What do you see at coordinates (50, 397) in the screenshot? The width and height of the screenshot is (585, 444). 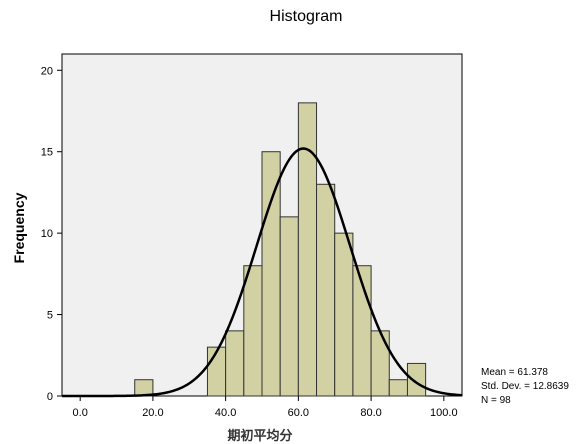 I see `y-tick-label: 0` at bounding box center [50, 397].